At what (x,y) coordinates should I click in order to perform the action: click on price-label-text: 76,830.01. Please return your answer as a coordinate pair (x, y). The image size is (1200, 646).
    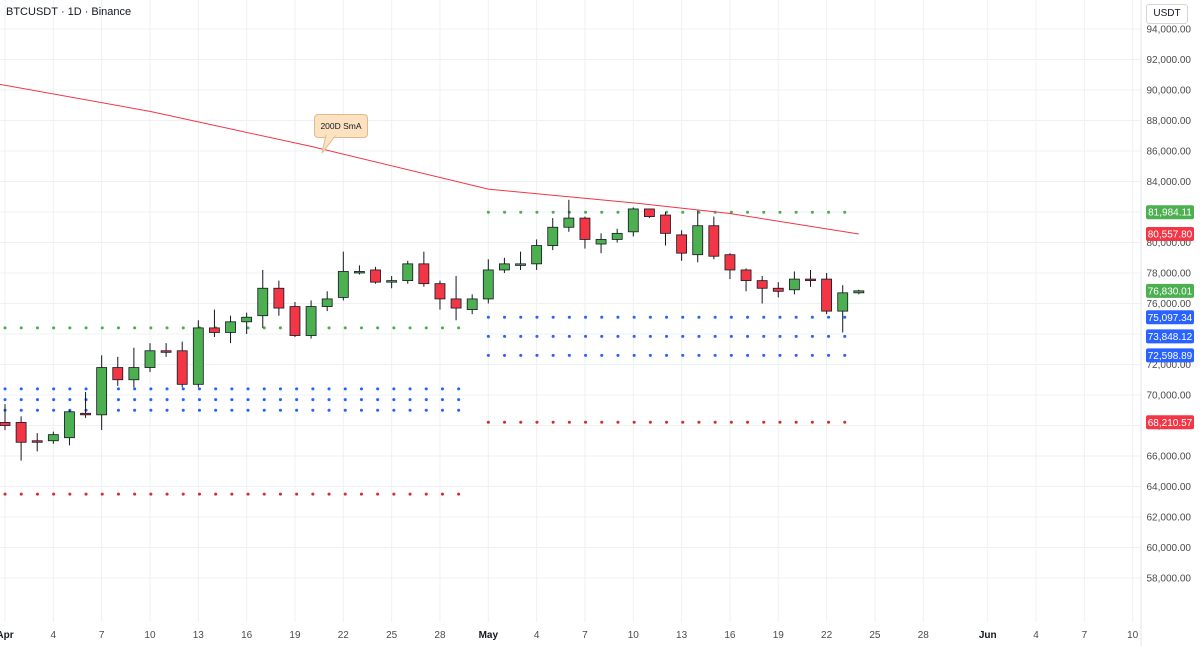
    Looking at the image, I should click on (1170, 291).